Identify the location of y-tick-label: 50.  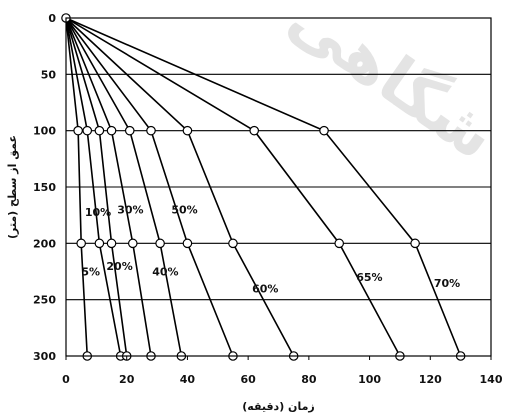
(49, 74).